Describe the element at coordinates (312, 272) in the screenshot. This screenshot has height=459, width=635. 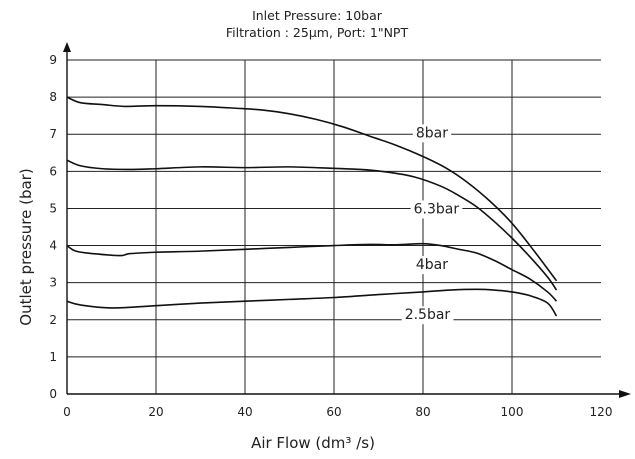
I see `series-line-4bar` at that location.